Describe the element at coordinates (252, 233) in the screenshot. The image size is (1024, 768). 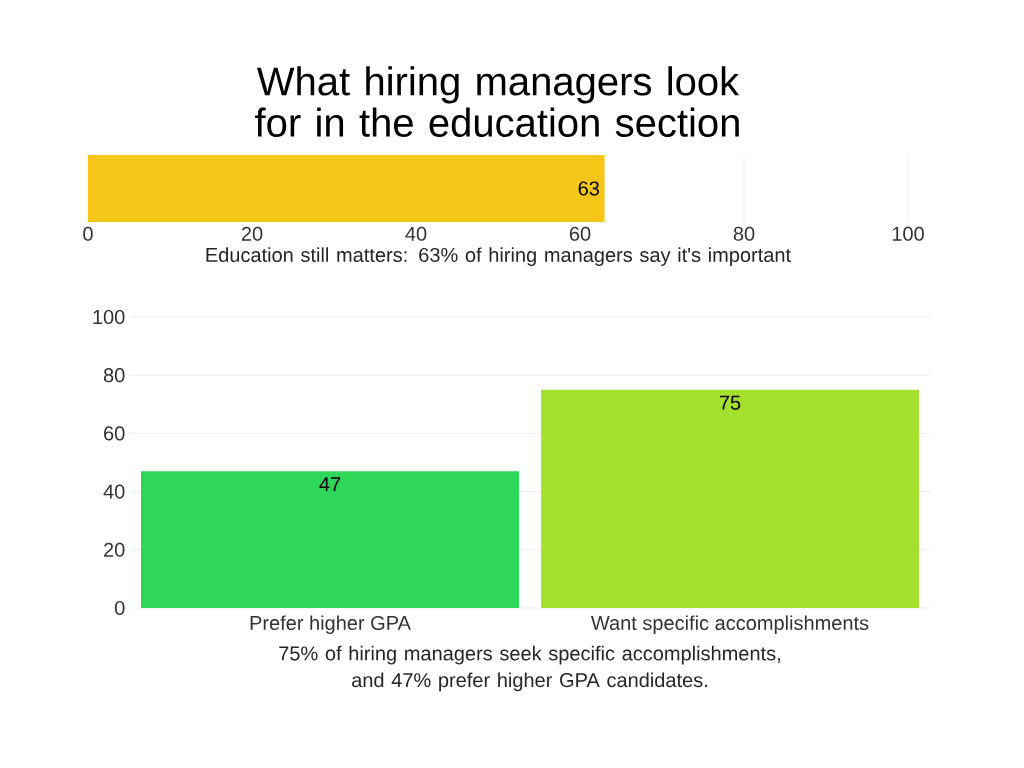
I see `x-tick-label: 20` at that location.